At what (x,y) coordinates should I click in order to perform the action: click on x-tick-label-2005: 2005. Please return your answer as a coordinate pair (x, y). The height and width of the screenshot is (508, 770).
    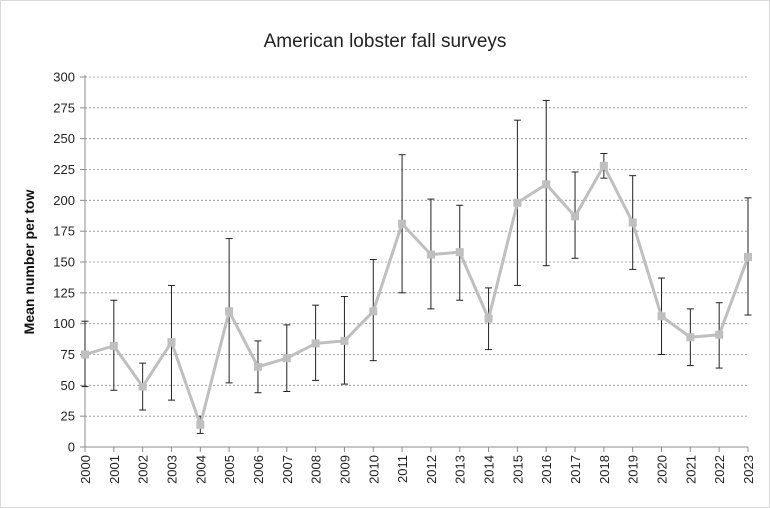
    Looking at the image, I should click on (229, 469).